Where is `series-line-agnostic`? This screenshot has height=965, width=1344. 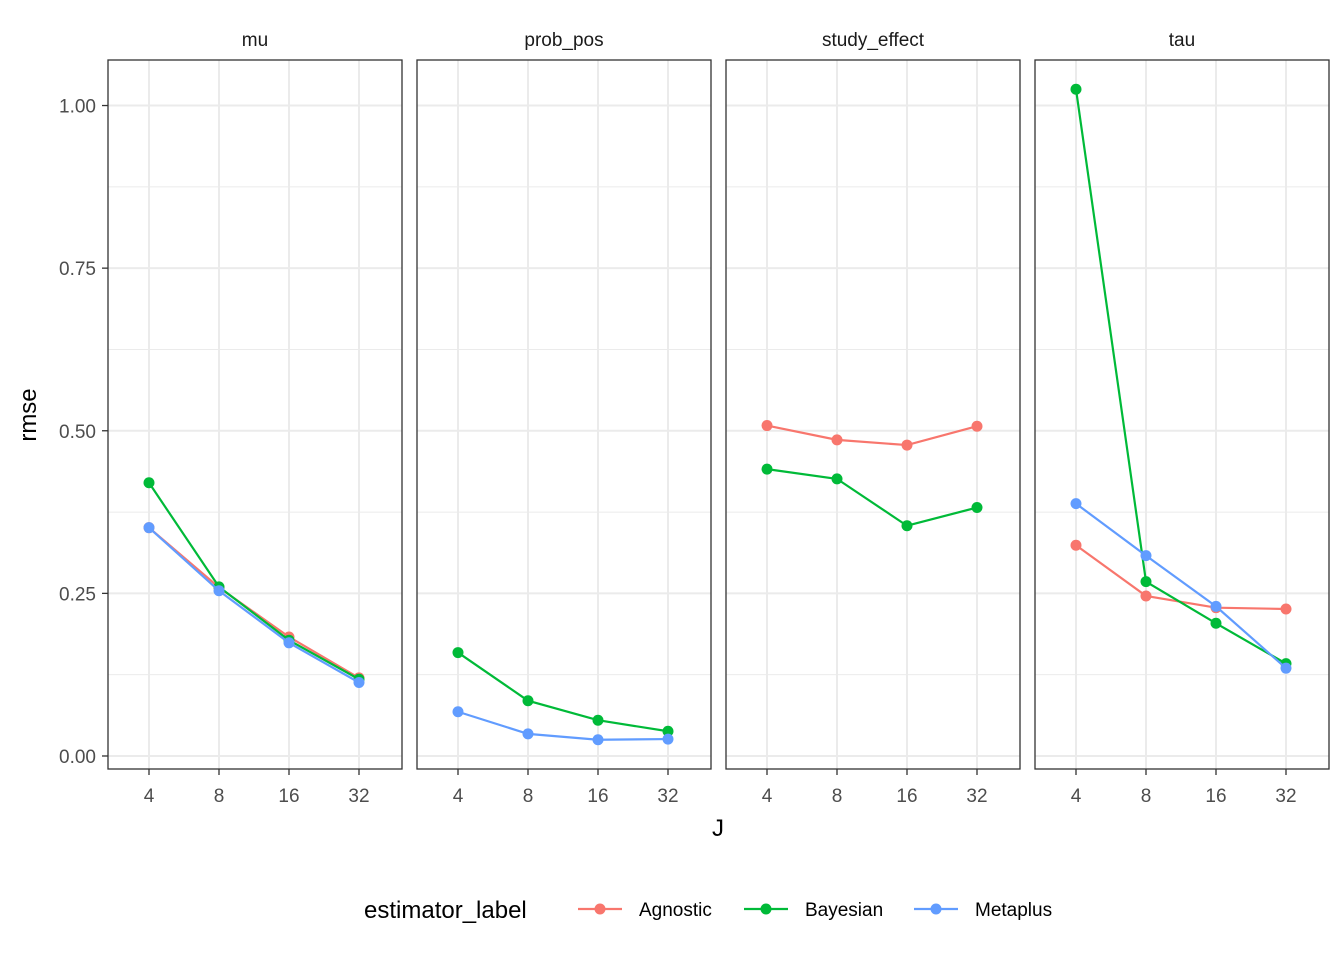 series-line-agnostic is located at coordinates (872, 435).